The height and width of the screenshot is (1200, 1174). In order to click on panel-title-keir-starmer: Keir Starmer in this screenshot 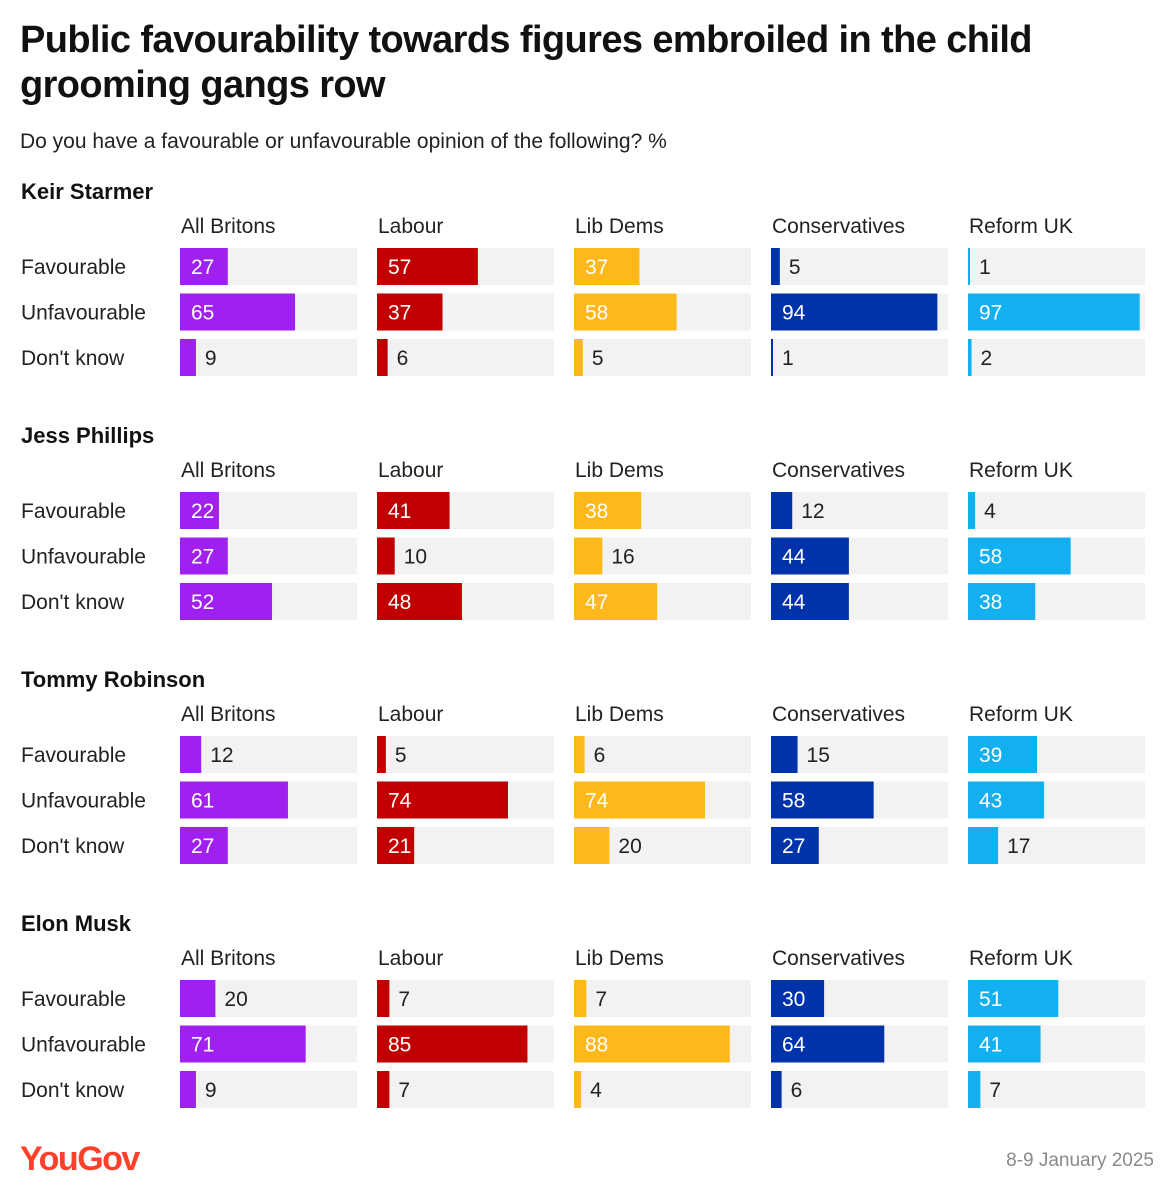, I will do `click(87, 191)`.